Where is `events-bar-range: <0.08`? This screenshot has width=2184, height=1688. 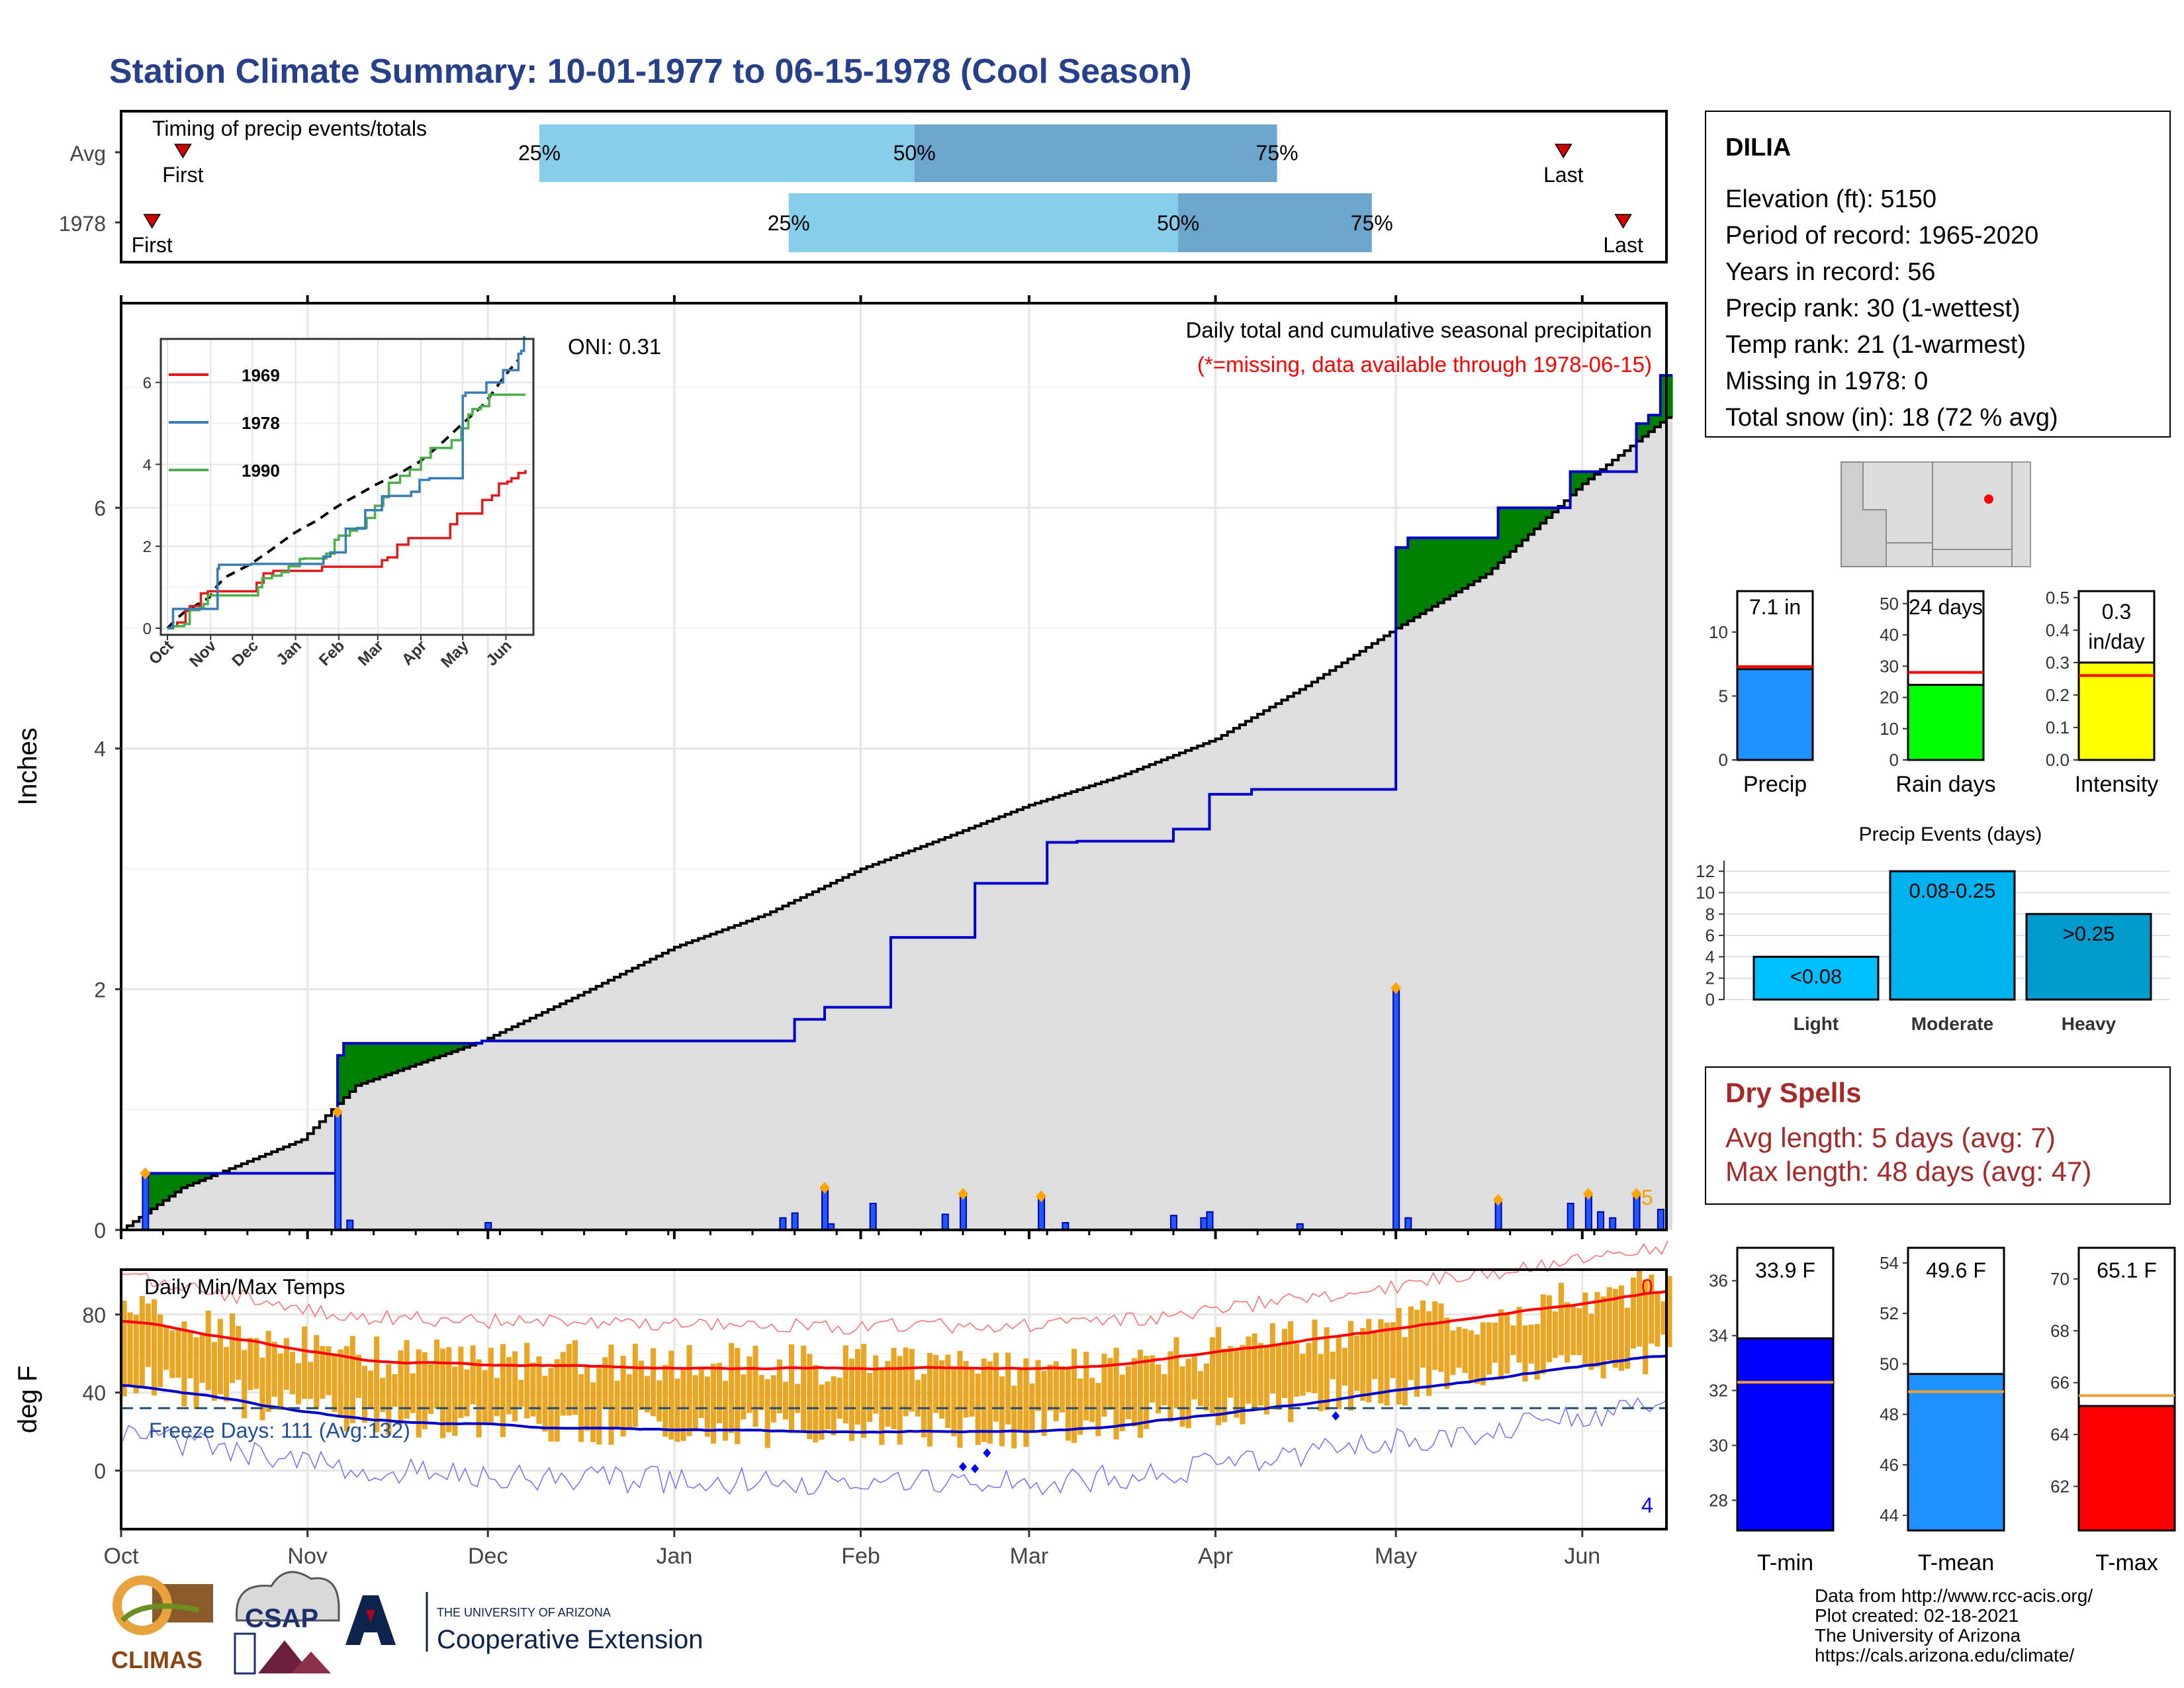
events-bar-range: <0.08 is located at coordinates (1816, 976).